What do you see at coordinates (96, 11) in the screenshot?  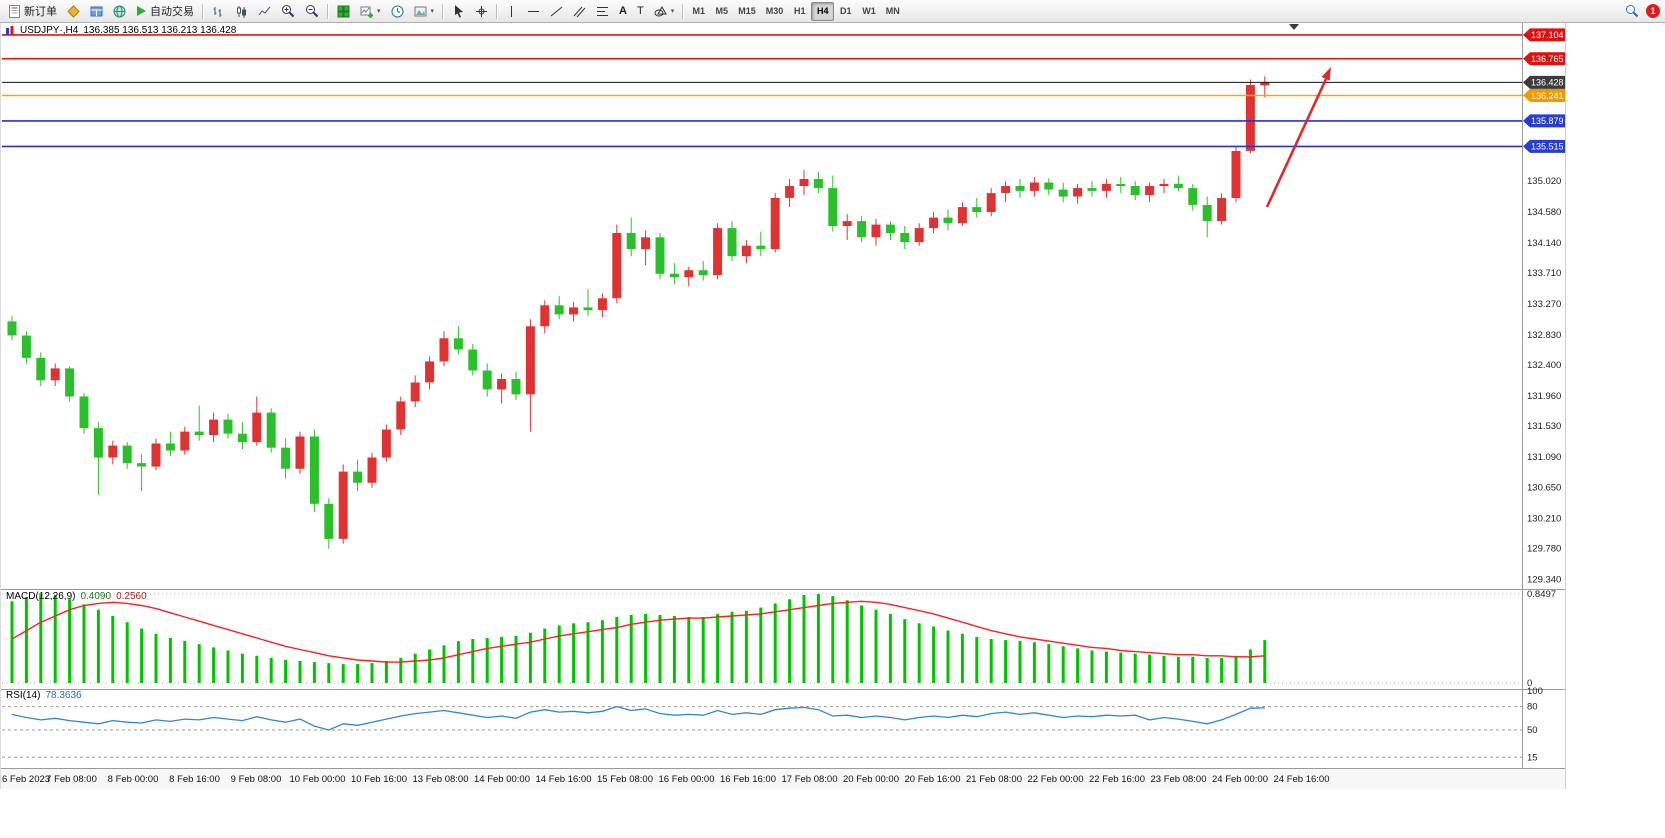 I see `data-window-button` at bounding box center [96, 11].